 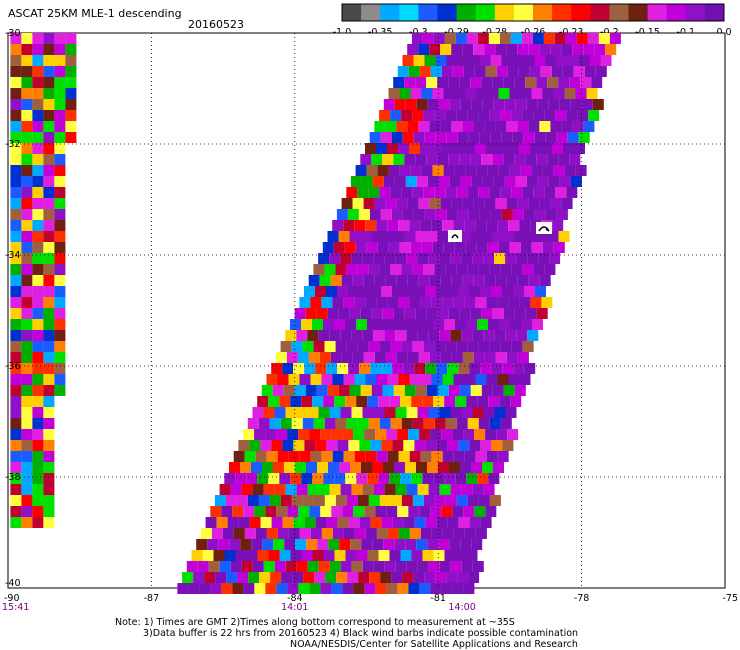 What do you see at coordinates (13, 583) in the screenshot?
I see `latitude-label: -40` at bounding box center [13, 583].